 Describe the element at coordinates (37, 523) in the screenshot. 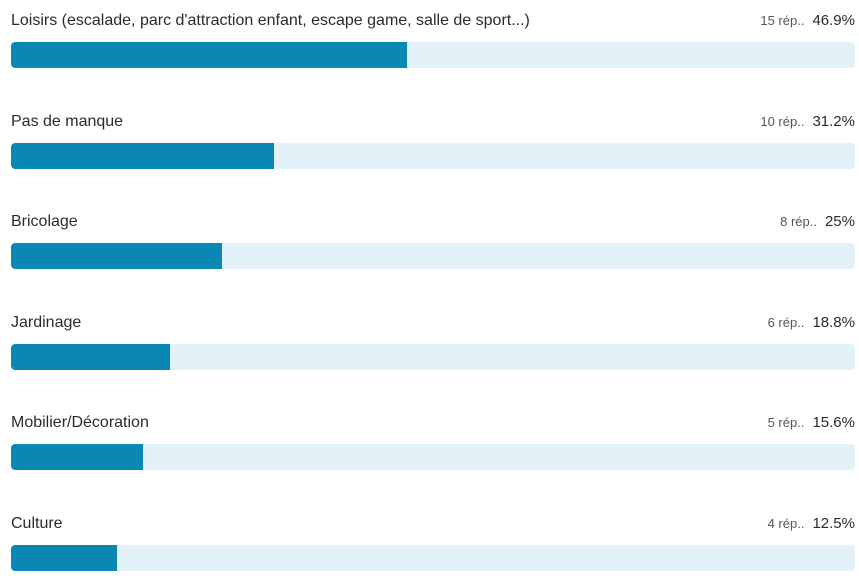

I see `answer-label: Culture` at that location.